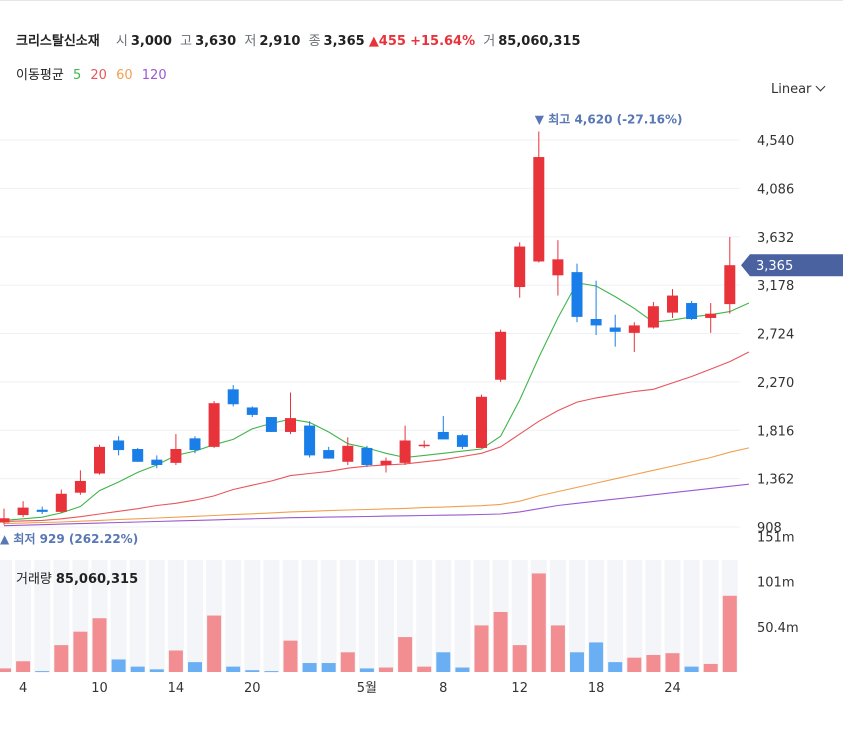 This screenshot has height=738, width=843. Describe the element at coordinates (609, 118) in the screenshot. I see `high-annotation: ▼ 최고 4,620 (-27.16%)` at that location.